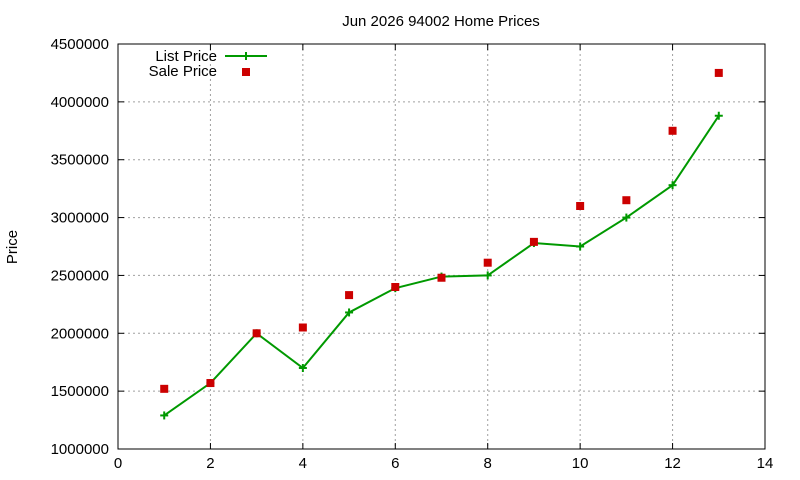 The width and height of the screenshot is (800, 480). What do you see at coordinates (80, 391) in the screenshot?
I see `y-tick-label: 1500000` at bounding box center [80, 391].